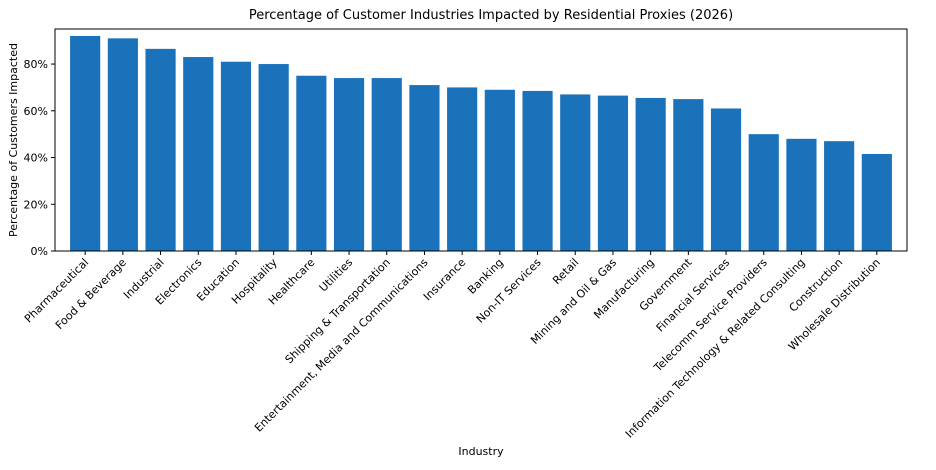 This screenshot has width=936, height=470. Describe the element at coordinates (36, 204) in the screenshot. I see `y-tick-label-1: 20%` at that location.